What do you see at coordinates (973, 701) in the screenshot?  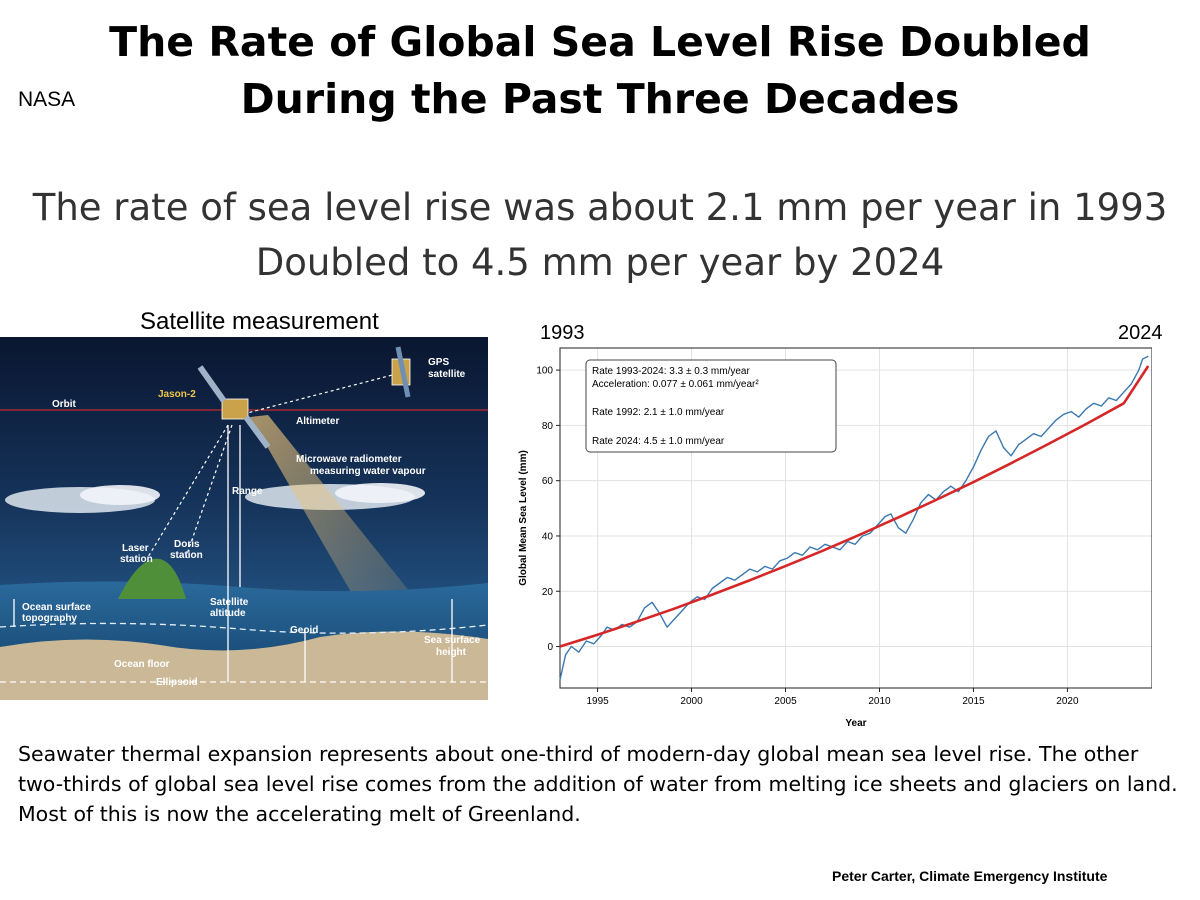 I see `x-tick-label: 2015` at bounding box center [973, 701].